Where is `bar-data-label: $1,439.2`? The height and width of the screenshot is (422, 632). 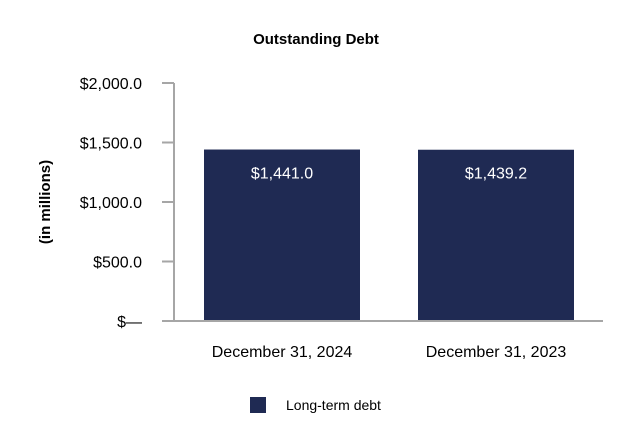
bar-data-label: $1,439.2 is located at coordinates (496, 174).